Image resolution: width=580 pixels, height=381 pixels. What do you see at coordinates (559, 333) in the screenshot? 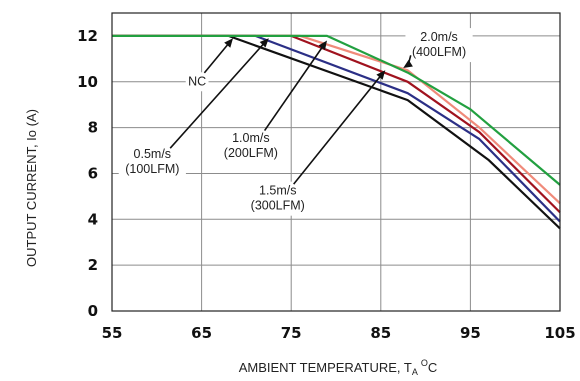
I see `x-tick-105: 105` at bounding box center [559, 333].